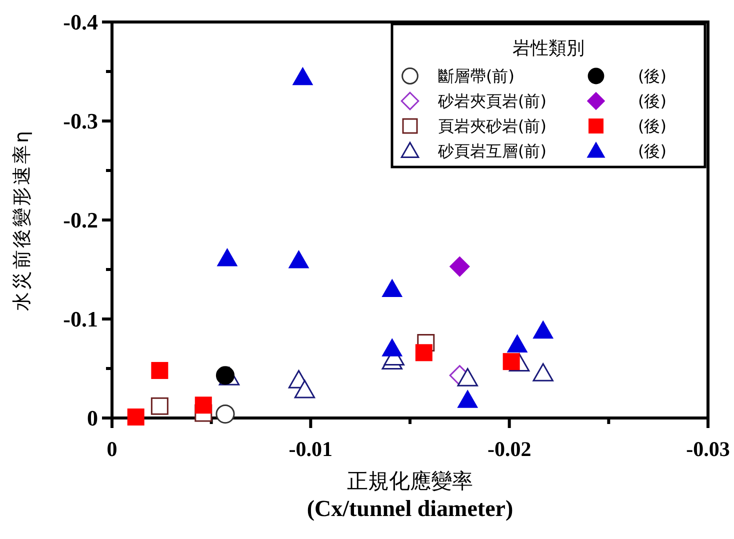  Describe the element at coordinates (22, 220) in the screenshot. I see `y-axis-title: 水災前後變形速率η` at that location.